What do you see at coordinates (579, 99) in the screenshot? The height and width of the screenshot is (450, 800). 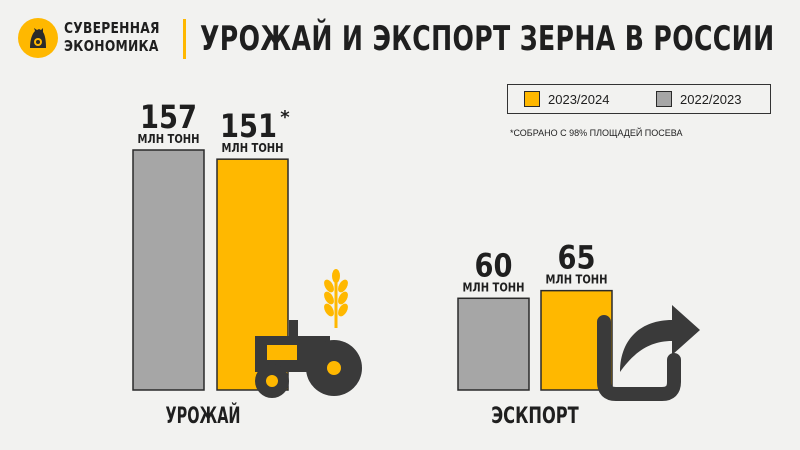 I see `legend-label-current: 2023/2024` at bounding box center [579, 99].